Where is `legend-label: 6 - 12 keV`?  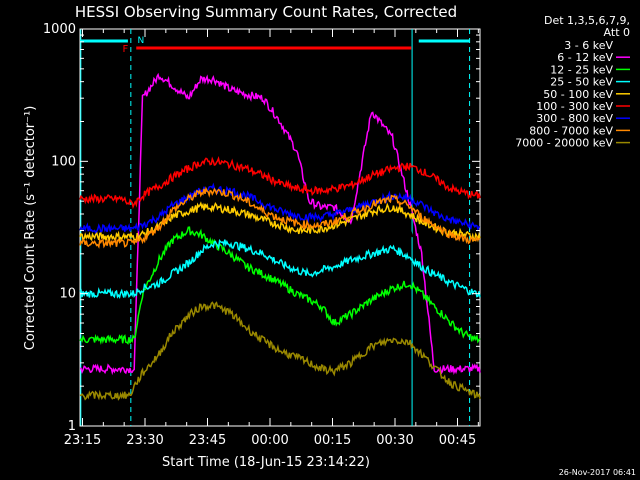 legend-label: 6 - 12 keV is located at coordinates (585, 57).